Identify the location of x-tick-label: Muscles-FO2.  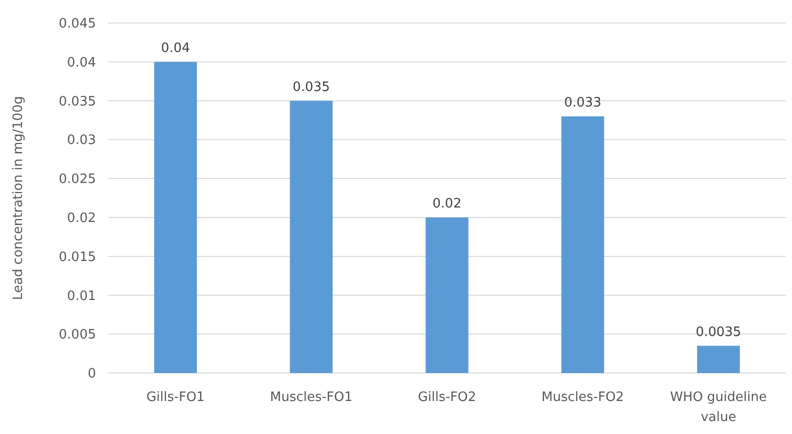
(583, 397).